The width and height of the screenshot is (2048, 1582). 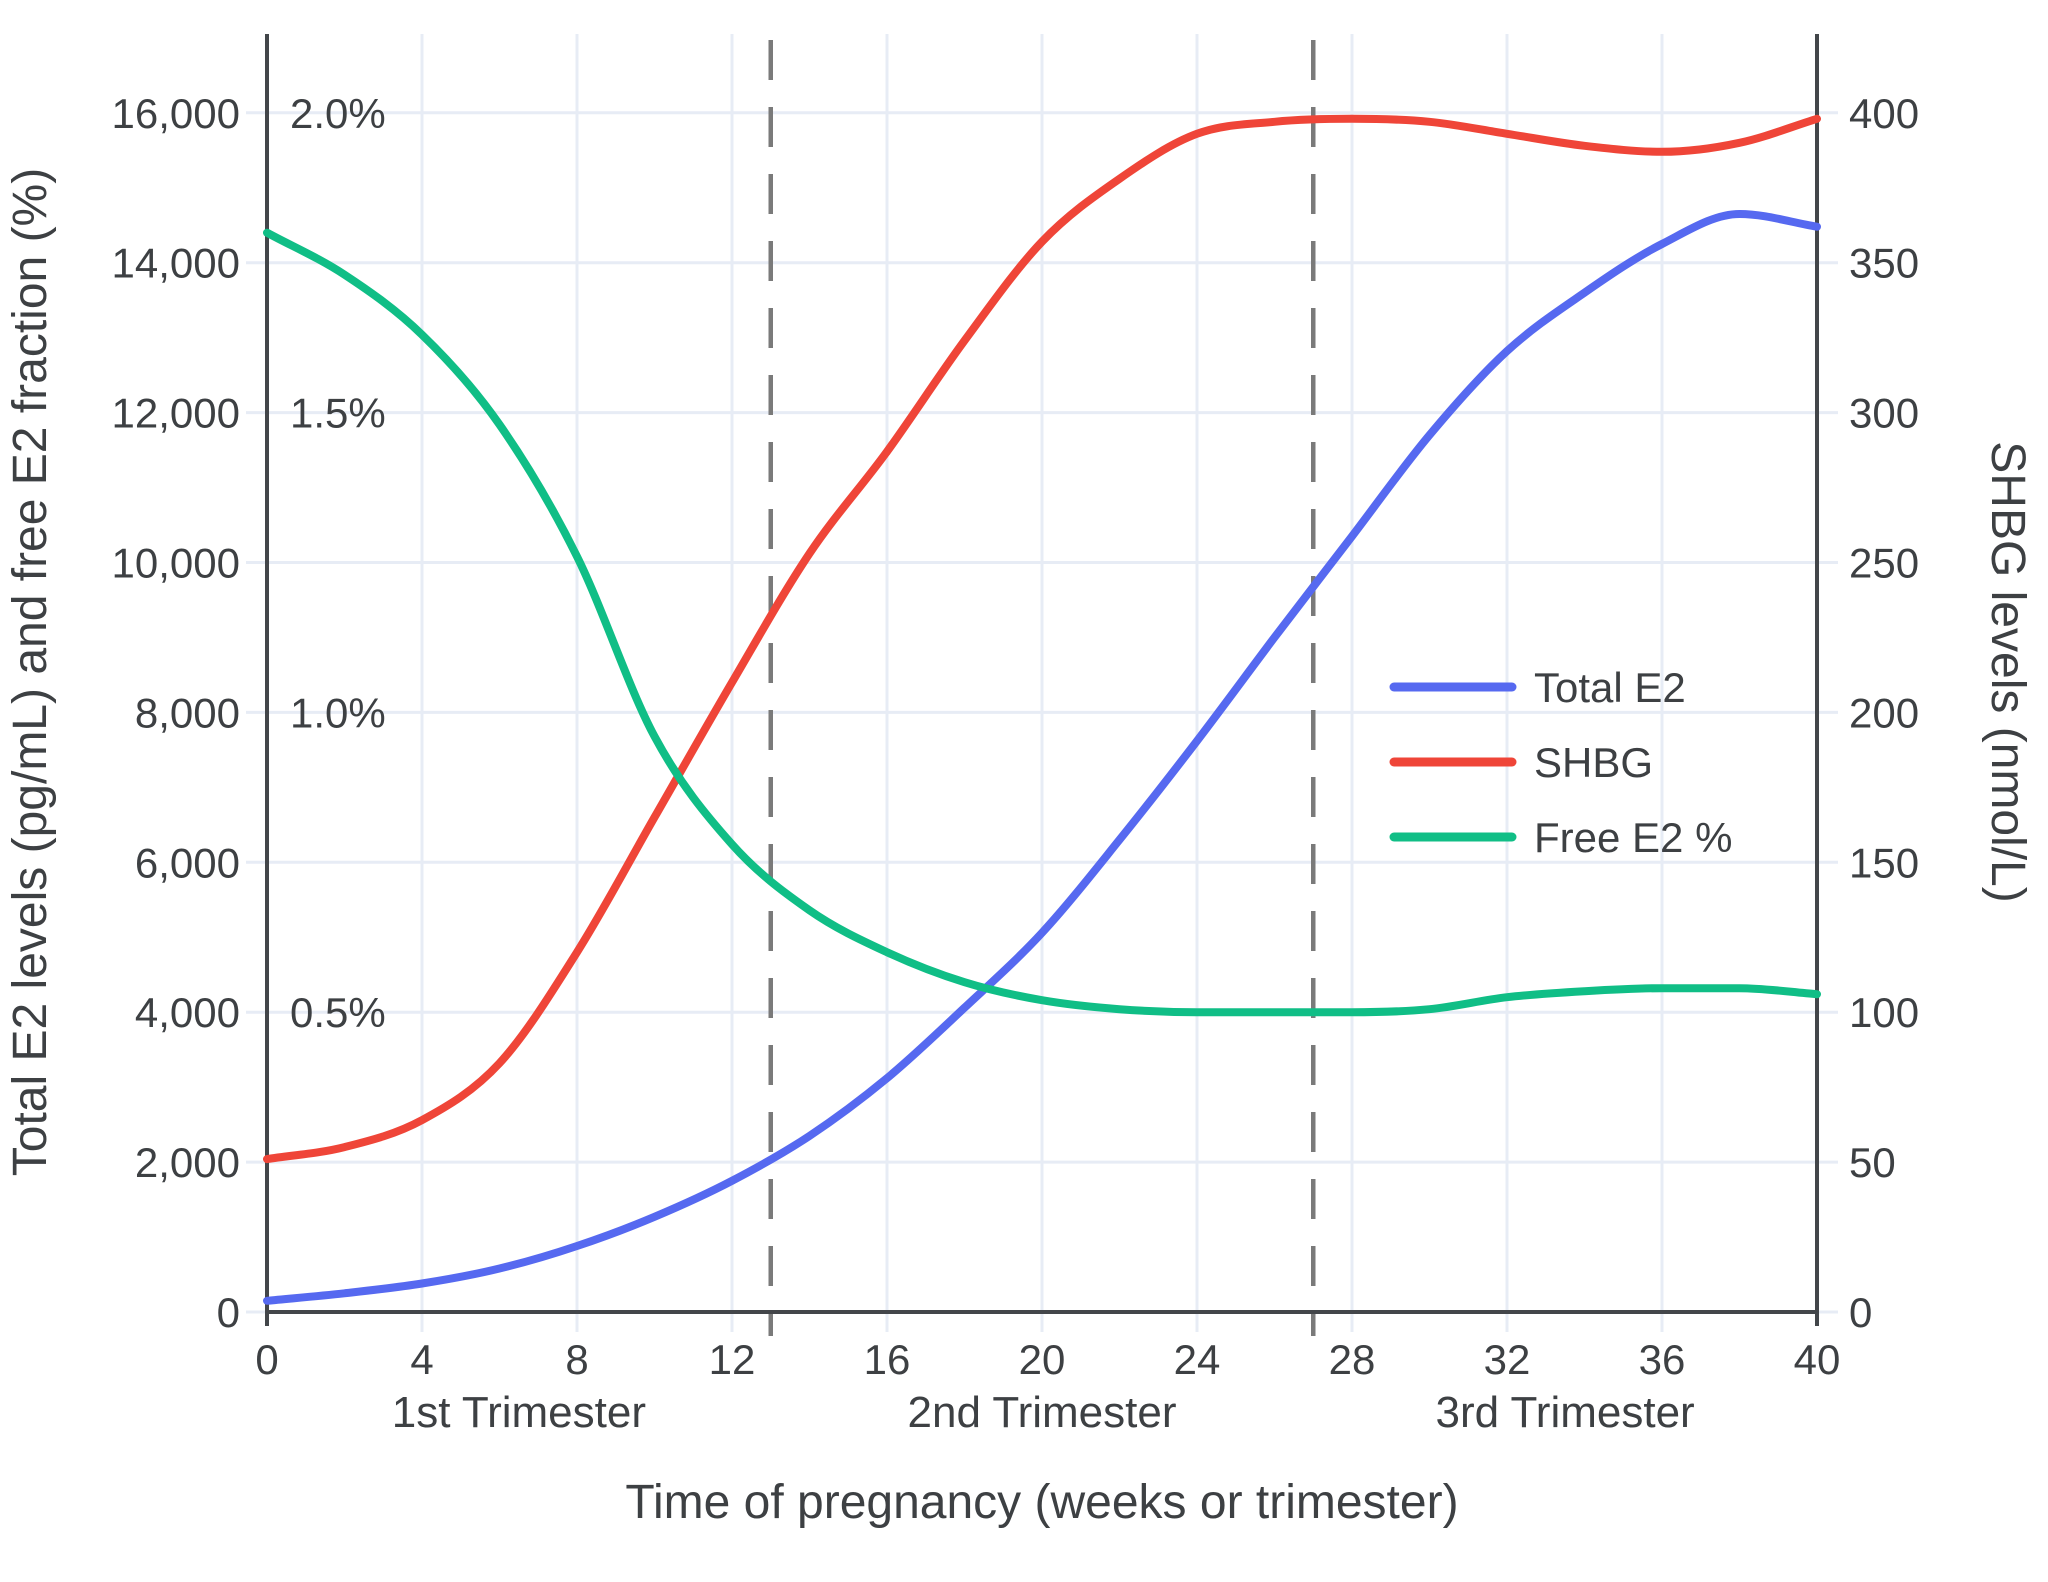 I want to click on legend-label-1: Total E2, so click(x=1610, y=687).